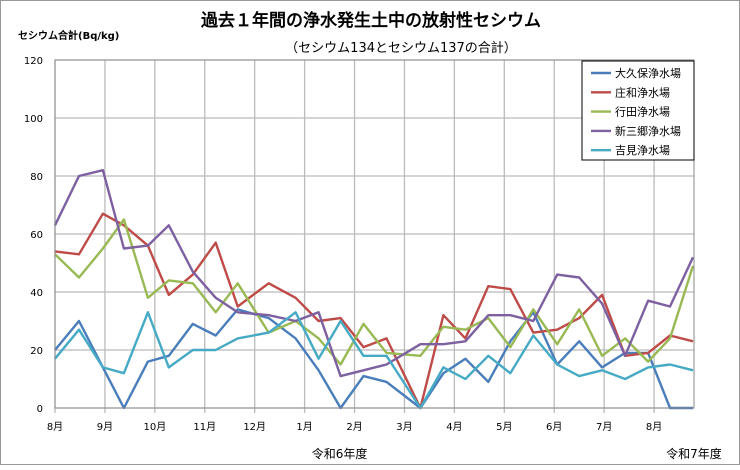 This screenshot has height=470, width=740. What do you see at coordinates (454, 427) in the screenshot?
I see `x-tick-label: 4月` at bounding box center [454, 427].